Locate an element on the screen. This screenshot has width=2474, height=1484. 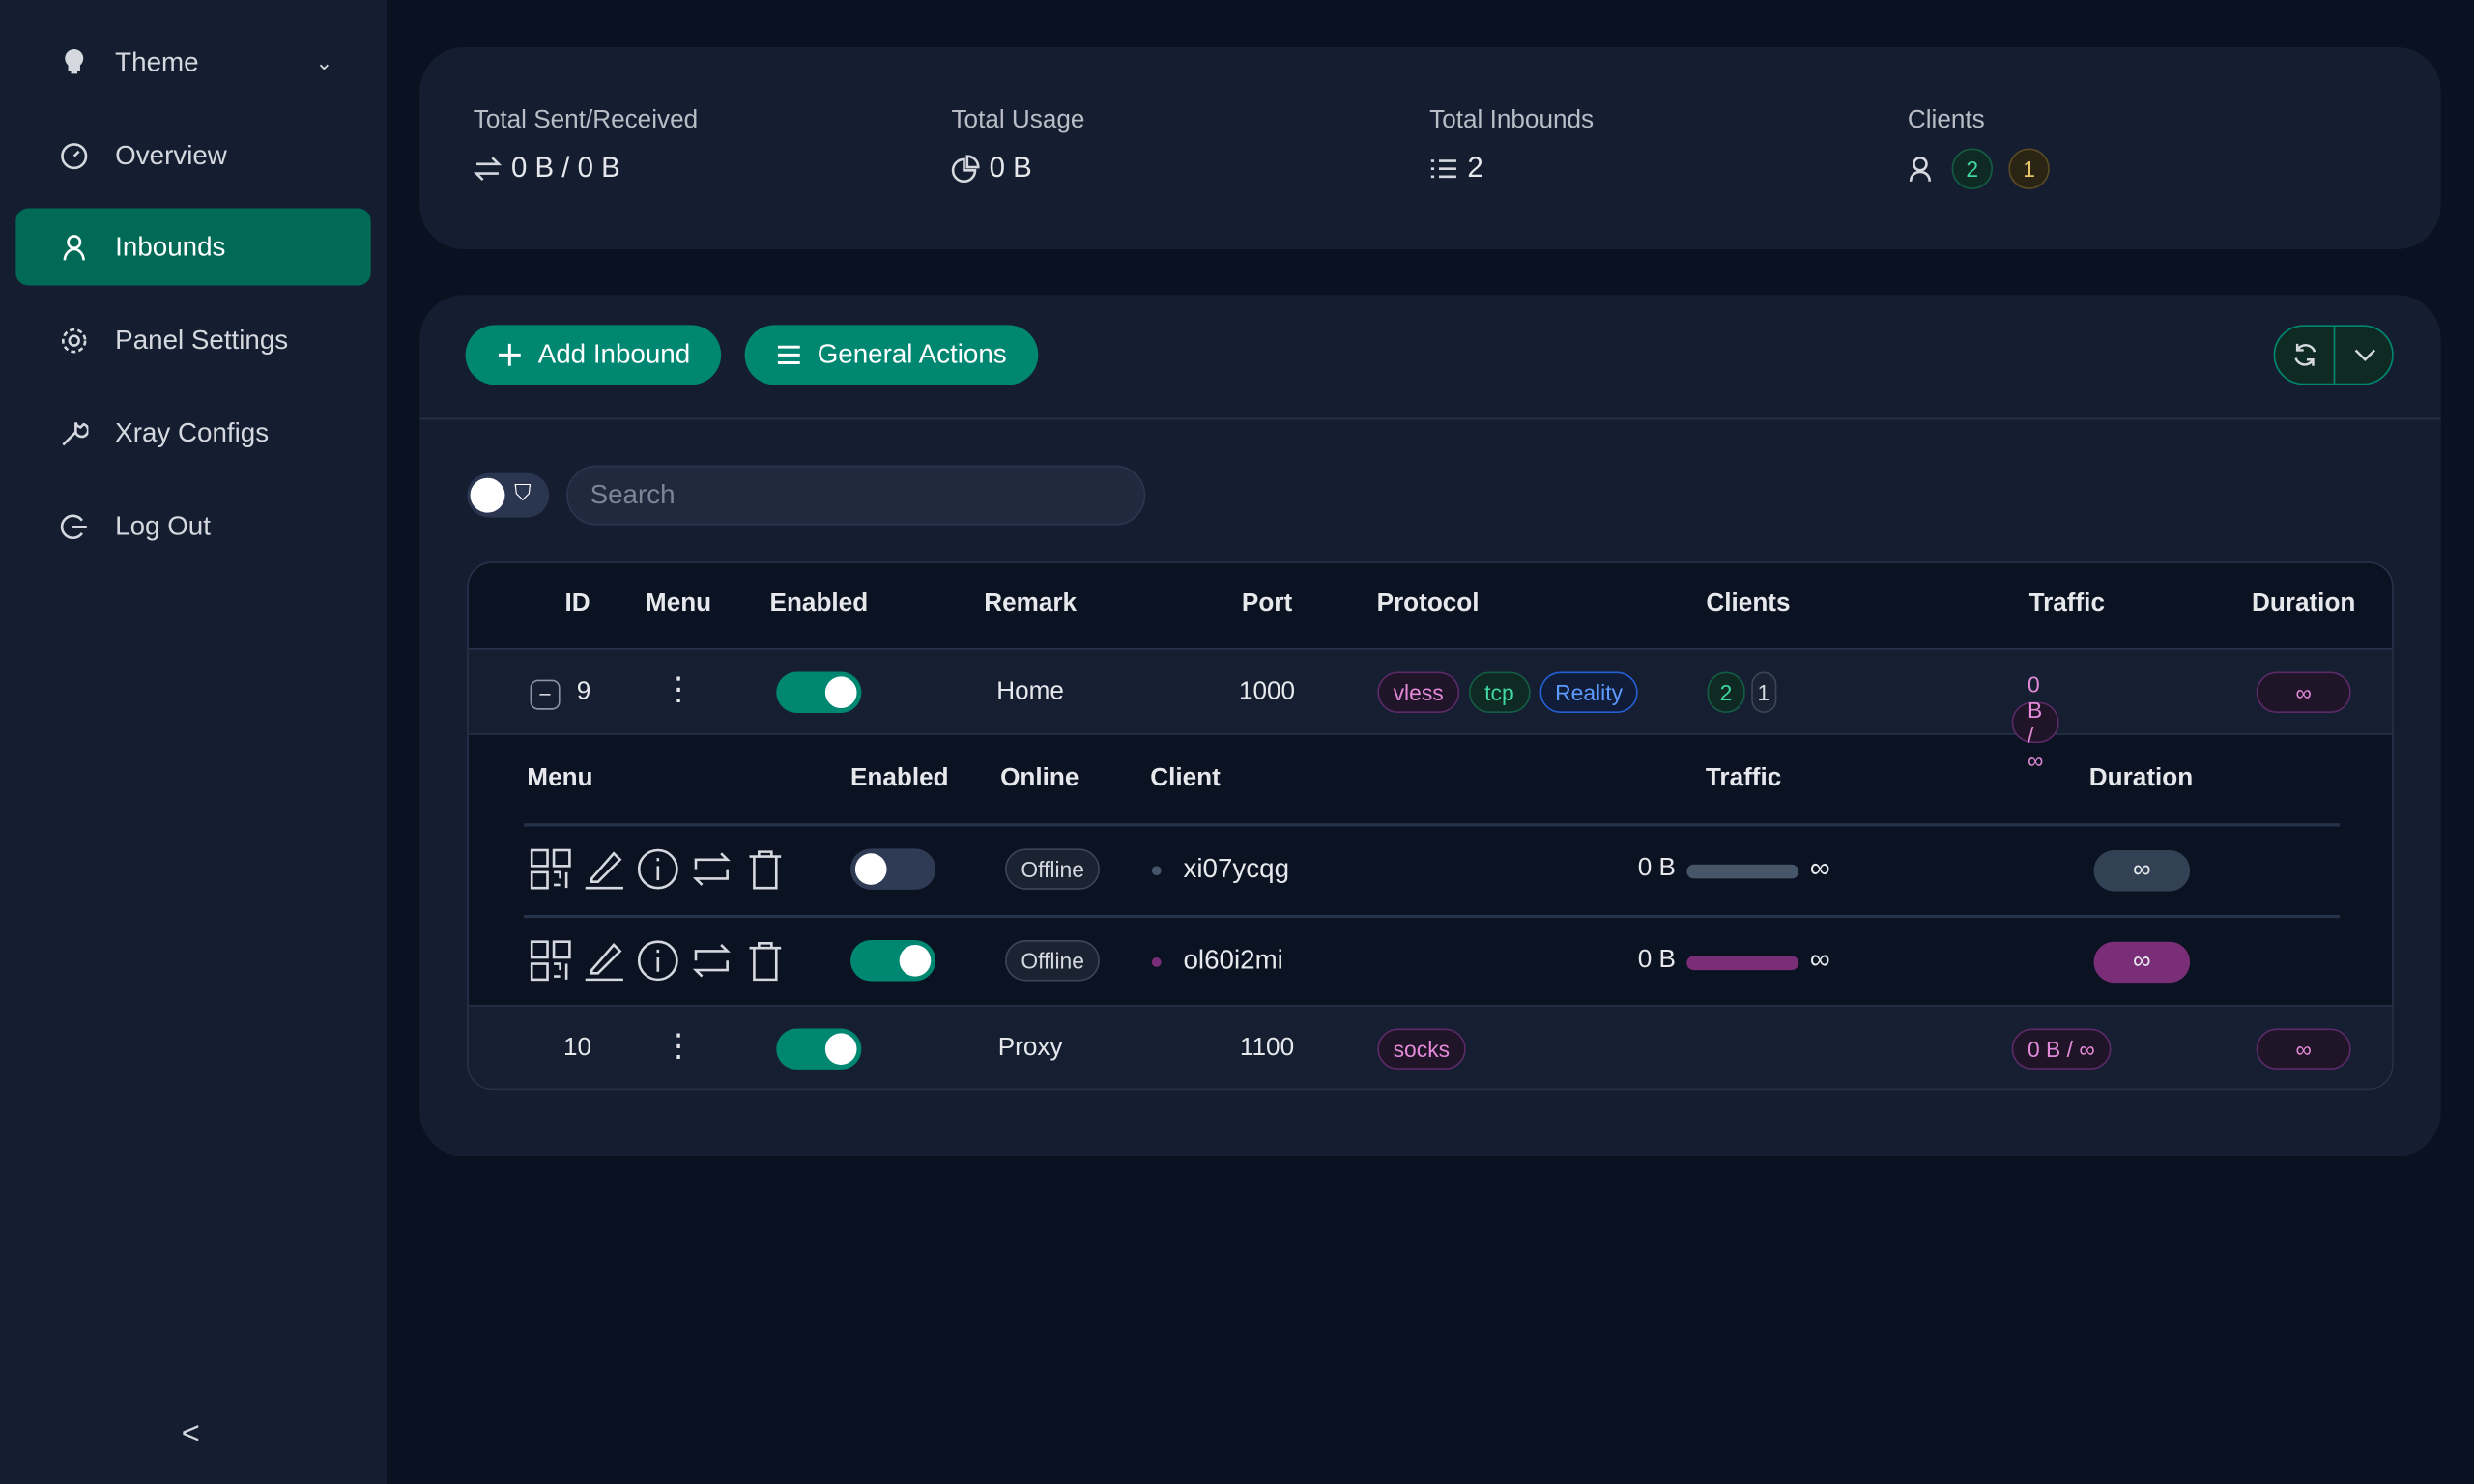
row-port: 1100 is located at coordinates (1267, 1048).